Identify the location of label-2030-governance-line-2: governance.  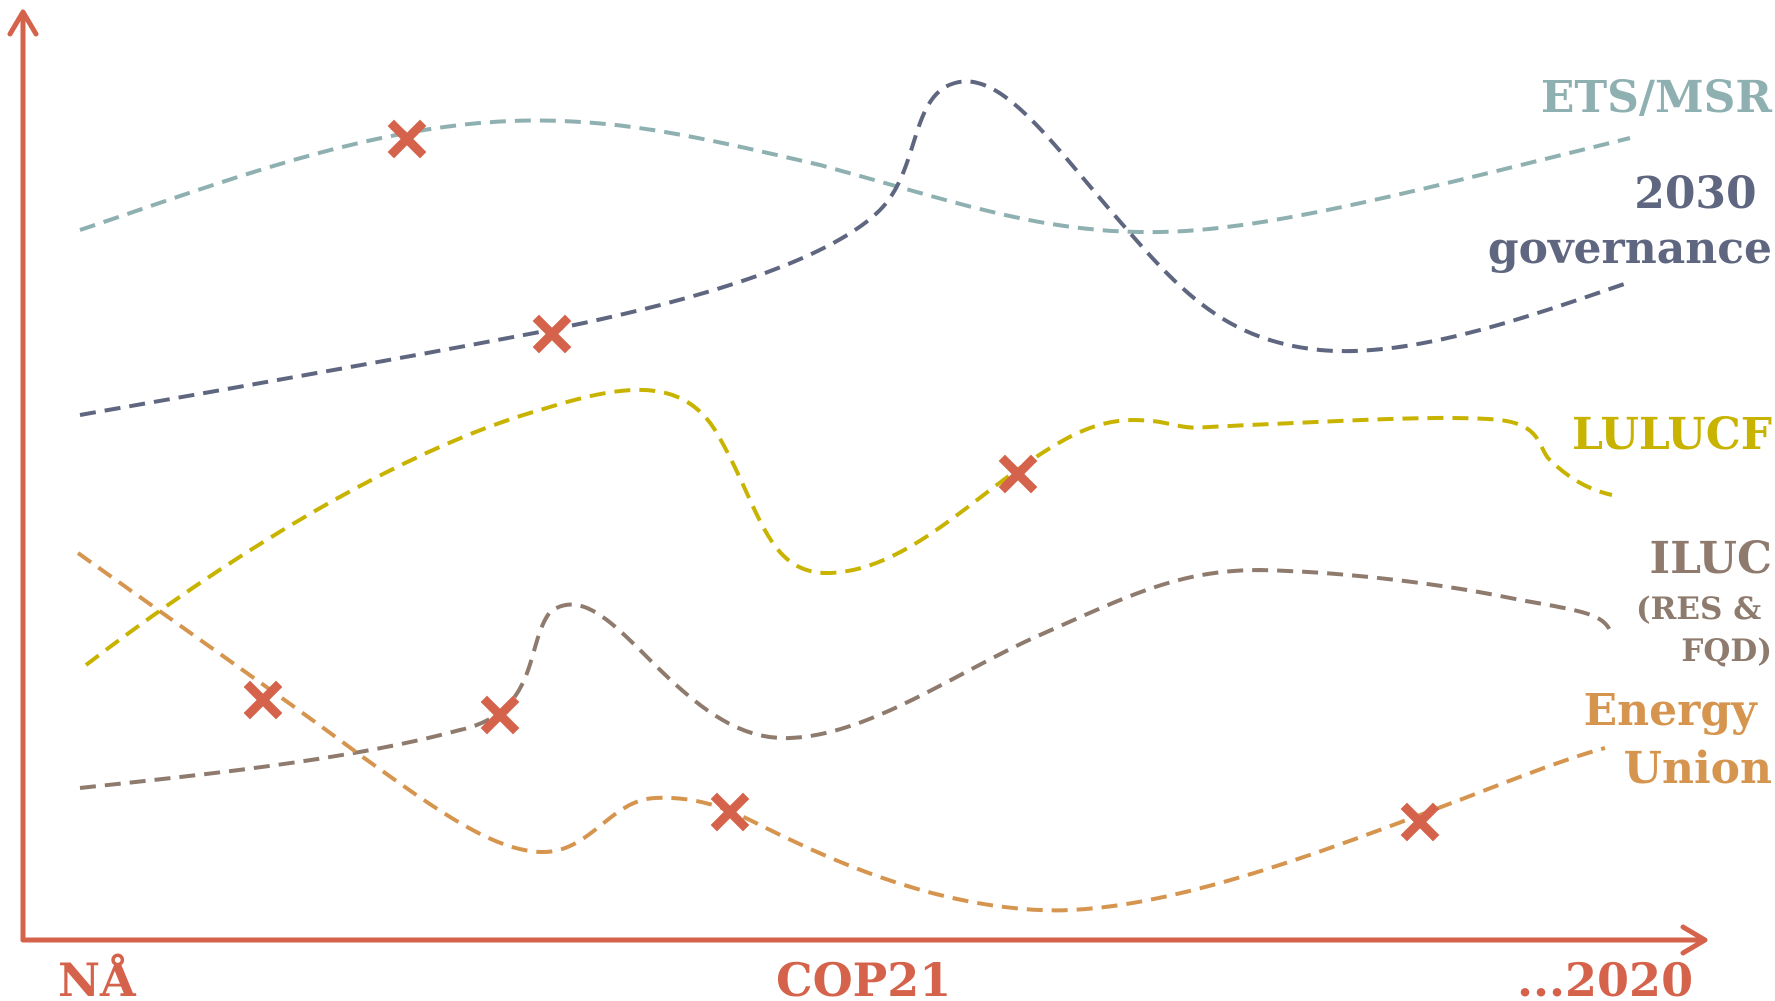
(1630, 248).